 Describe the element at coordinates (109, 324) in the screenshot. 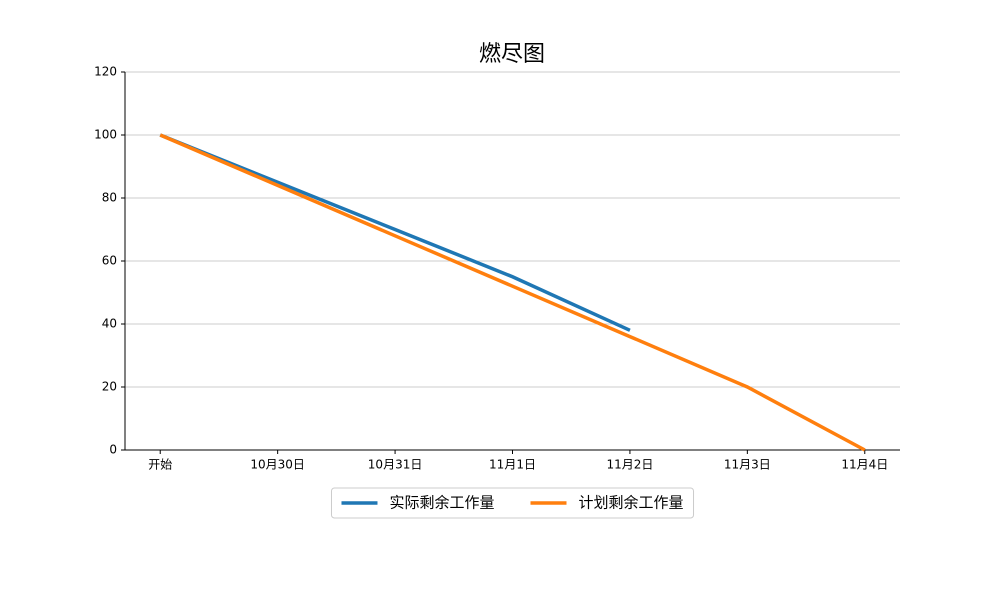

I see `y-tick-label: 40` at that location.